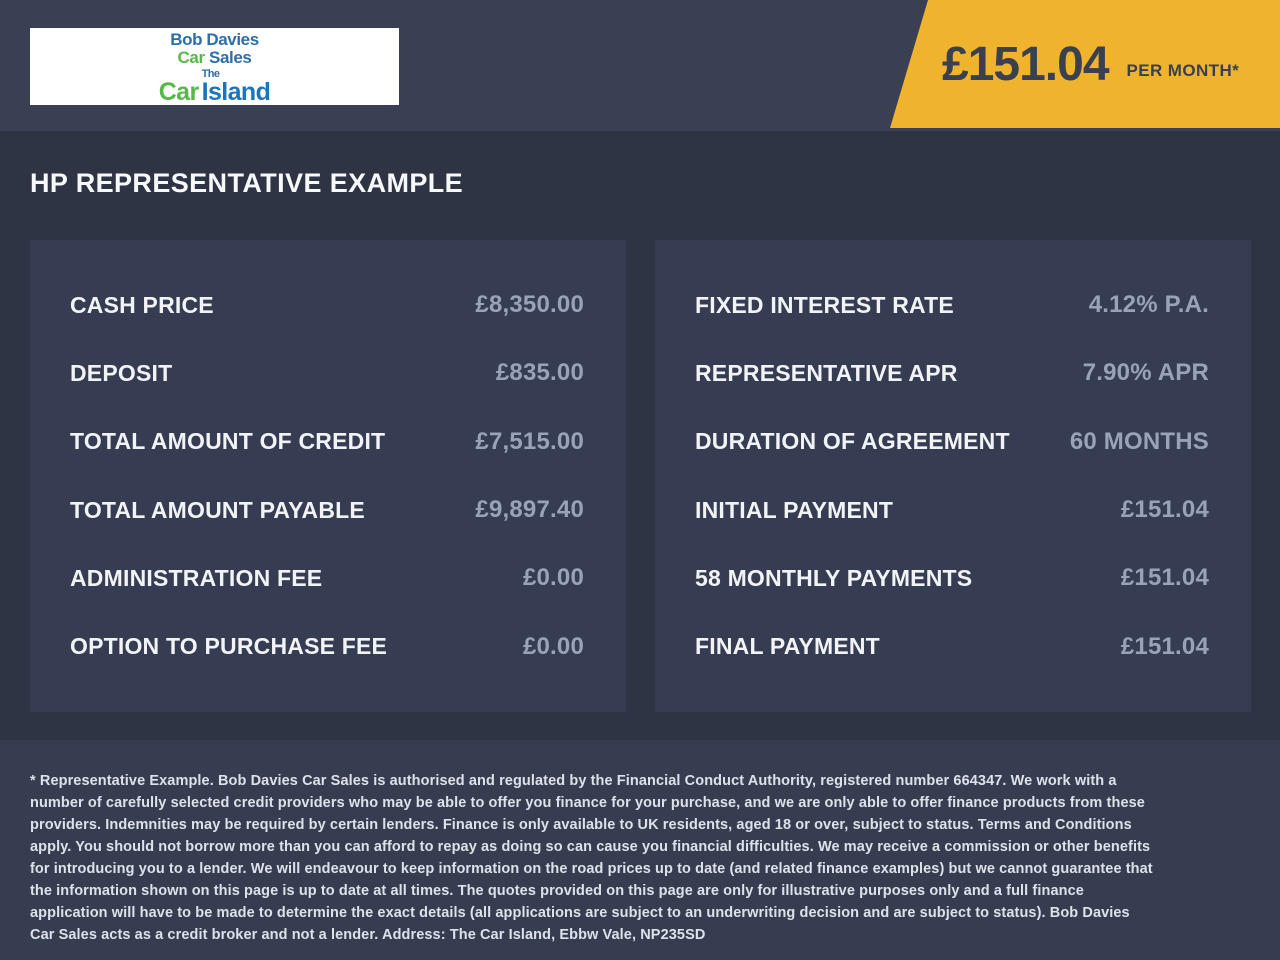 This screenshot has height=960, width=1280. Describe the element at coordinates (217, 509) in the screenshot. I see `row-label: TOTAL AMOUNT PAYABLE` at that location.